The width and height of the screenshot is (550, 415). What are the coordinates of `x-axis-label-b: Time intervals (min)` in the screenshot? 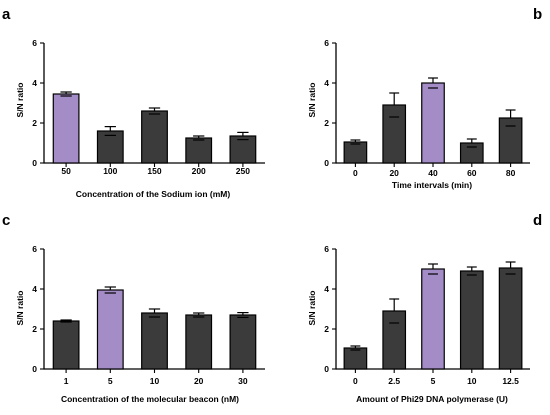 It's located at (432, 185).